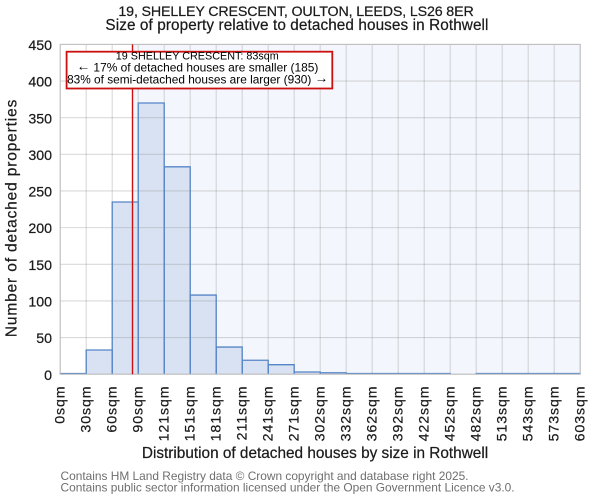 This screenshot has width=600, height=500. I want to click on svg-text: 450, so click(40, 46).